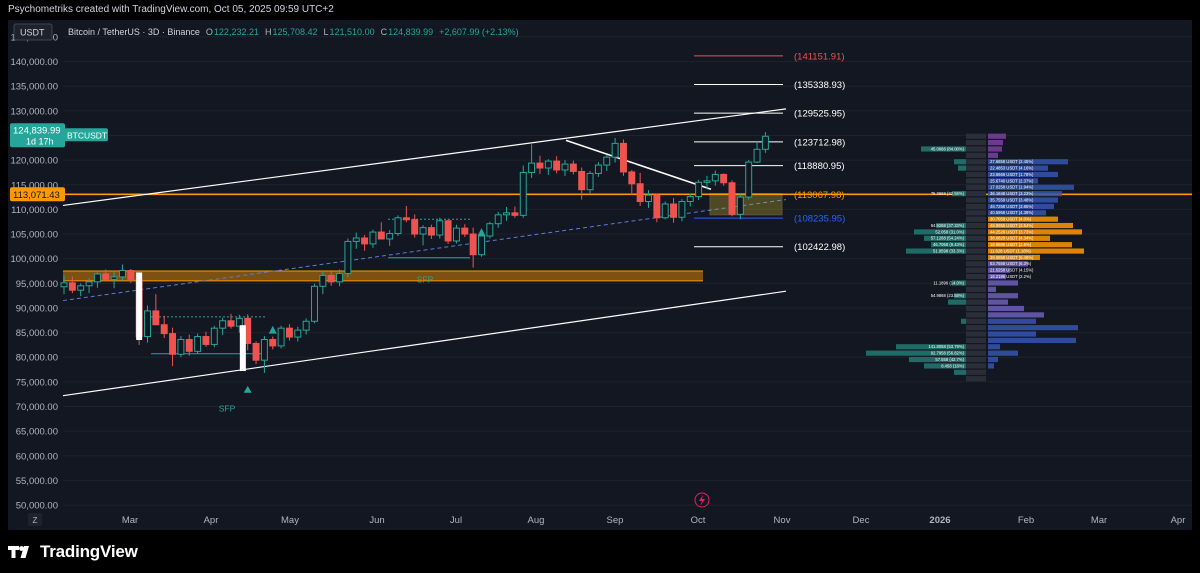 This screenshot has width=1200, height=573. I want to click on last-price-value: 124,839.99, so click(37, 130).